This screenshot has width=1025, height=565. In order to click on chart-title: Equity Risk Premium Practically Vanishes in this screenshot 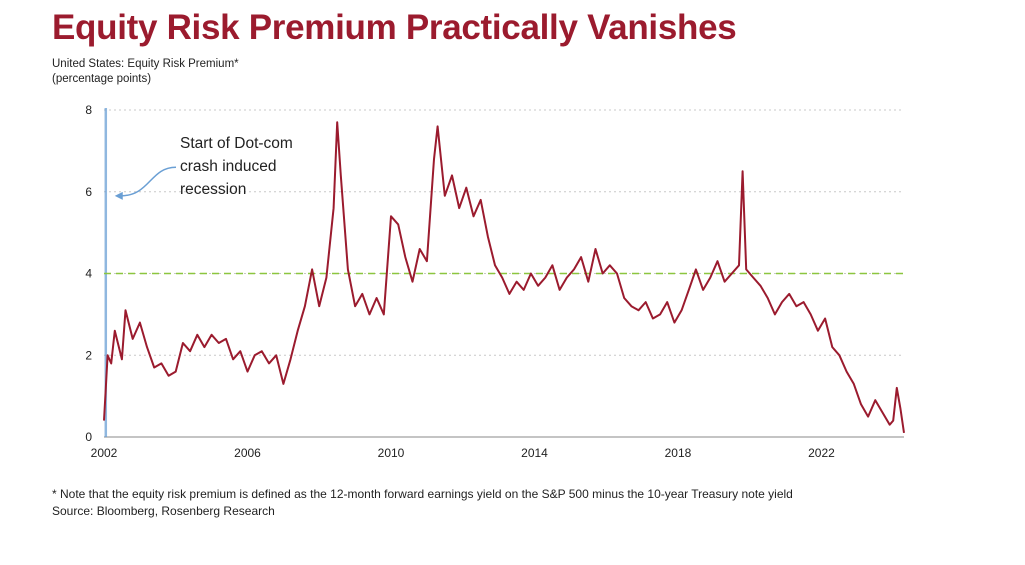, I will do `click(394, 27)`.